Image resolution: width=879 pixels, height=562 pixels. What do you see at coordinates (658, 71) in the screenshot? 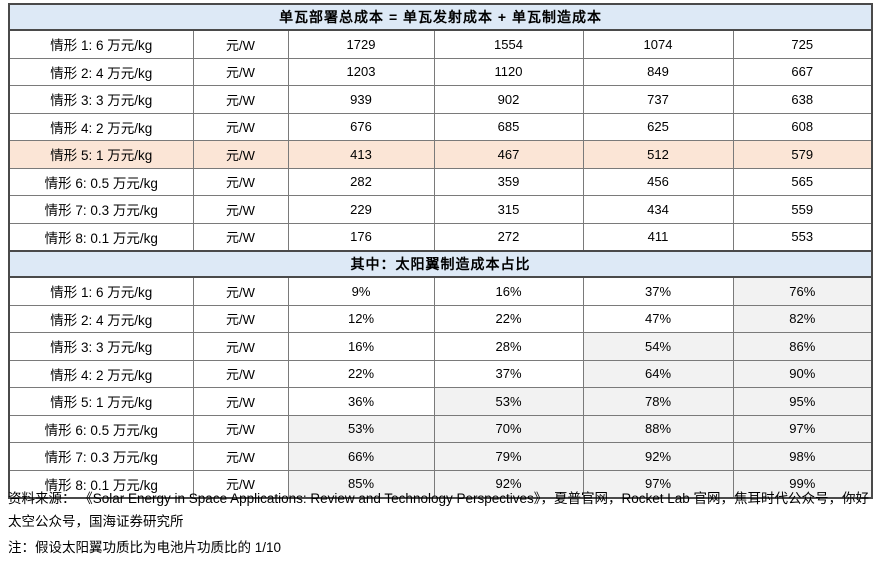
I see `value-cell: 849` at bounding box center [658, 71].